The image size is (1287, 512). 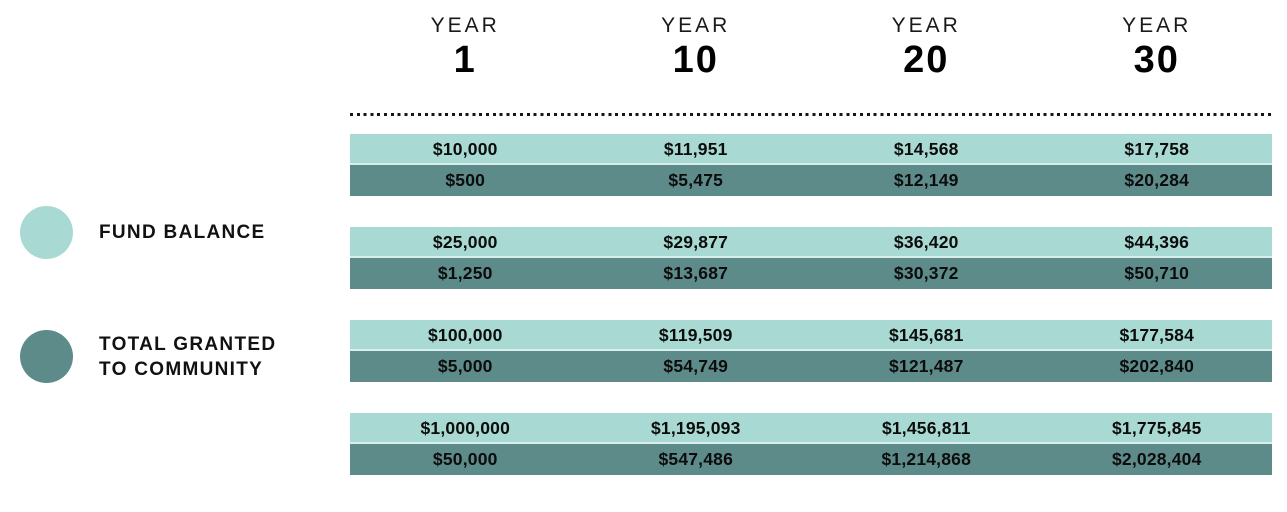 I want to click on column-header-year-20: YEAR 20, so click(x=926, y=47).